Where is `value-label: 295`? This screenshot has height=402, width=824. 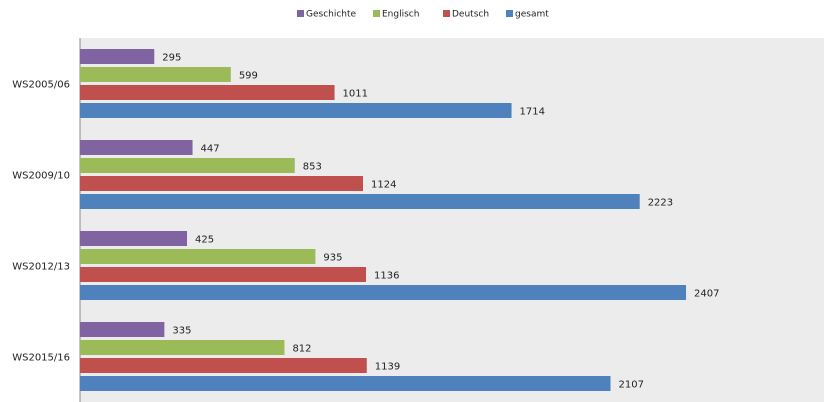 value-label: 295 is located at coordinates (171, 58).